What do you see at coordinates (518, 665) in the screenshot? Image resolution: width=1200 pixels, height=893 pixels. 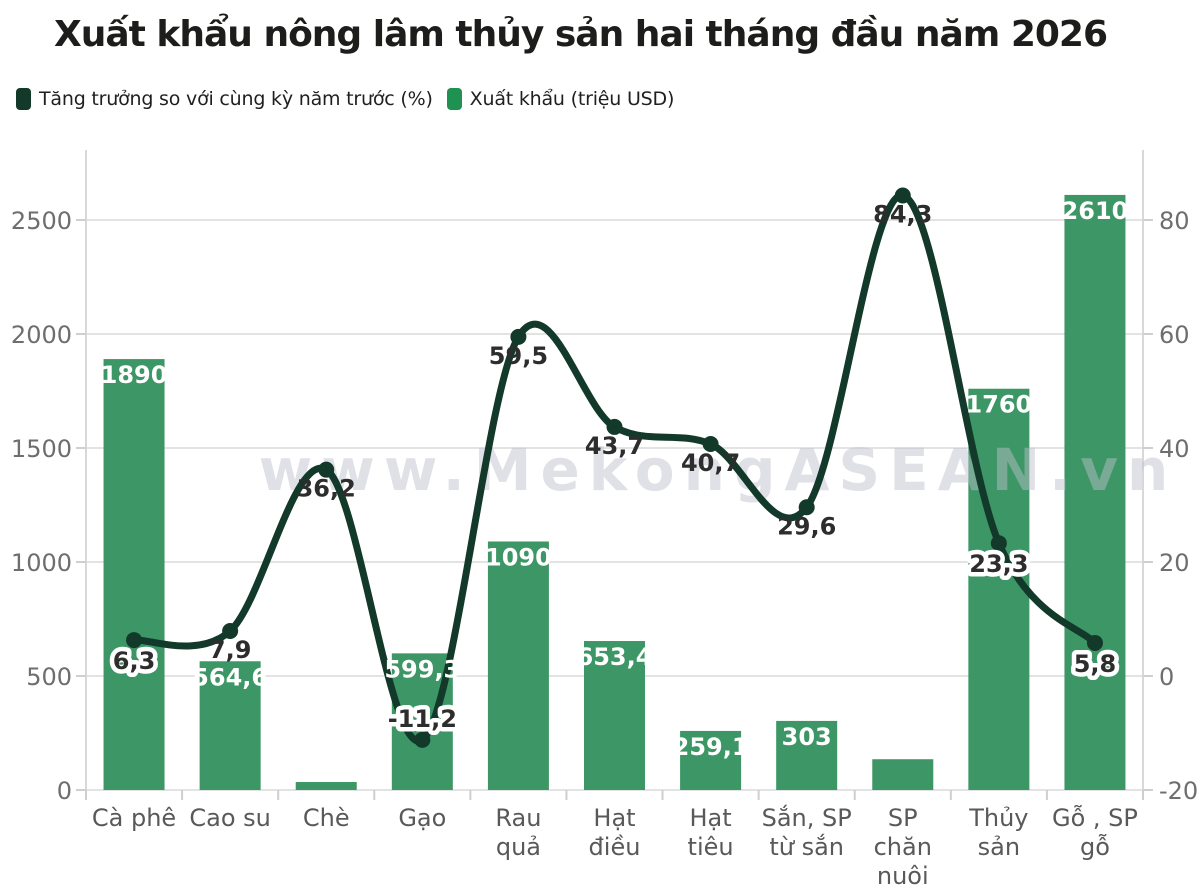 I see `bar-Rau quả` at bounding box center [518, 665].